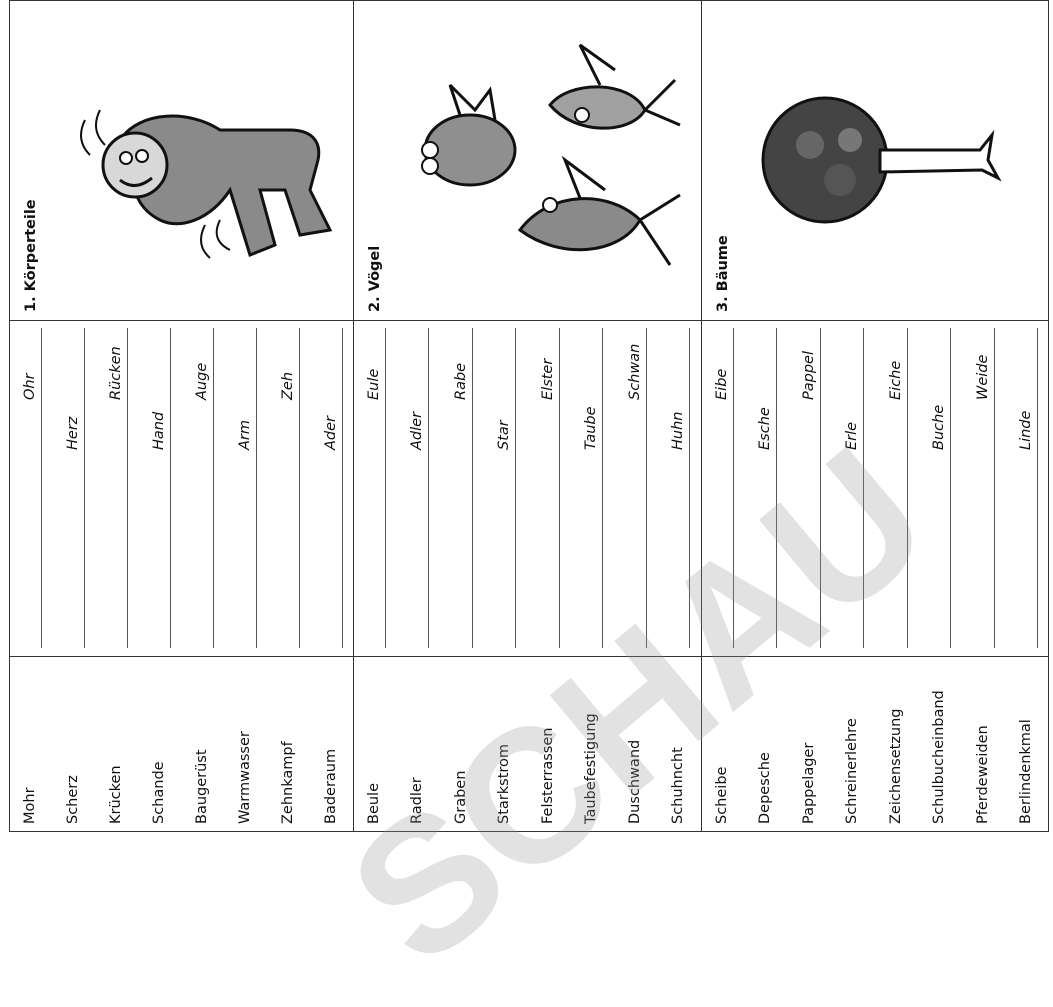 Image resolution: width=1053 pixels, height=1007 pixels. What do you see at coordinates (529, 0) in the screenshot?
I see `section-divider` at bounding box center [529, 0].